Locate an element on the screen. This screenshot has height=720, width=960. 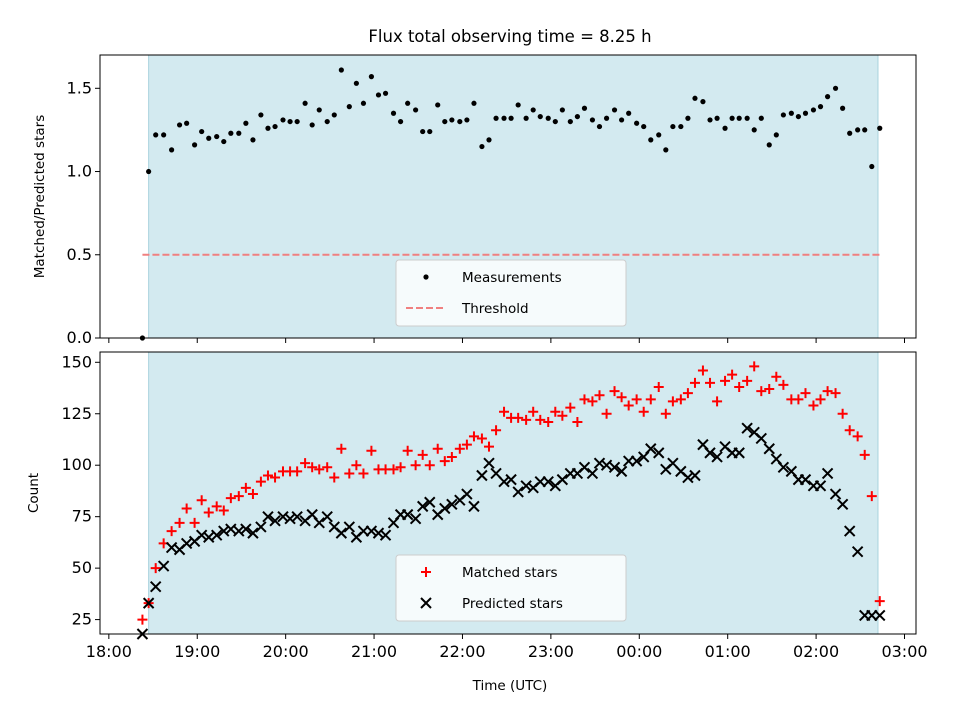
x-tick-label: 20:00 is located at coordinates (286, 651).